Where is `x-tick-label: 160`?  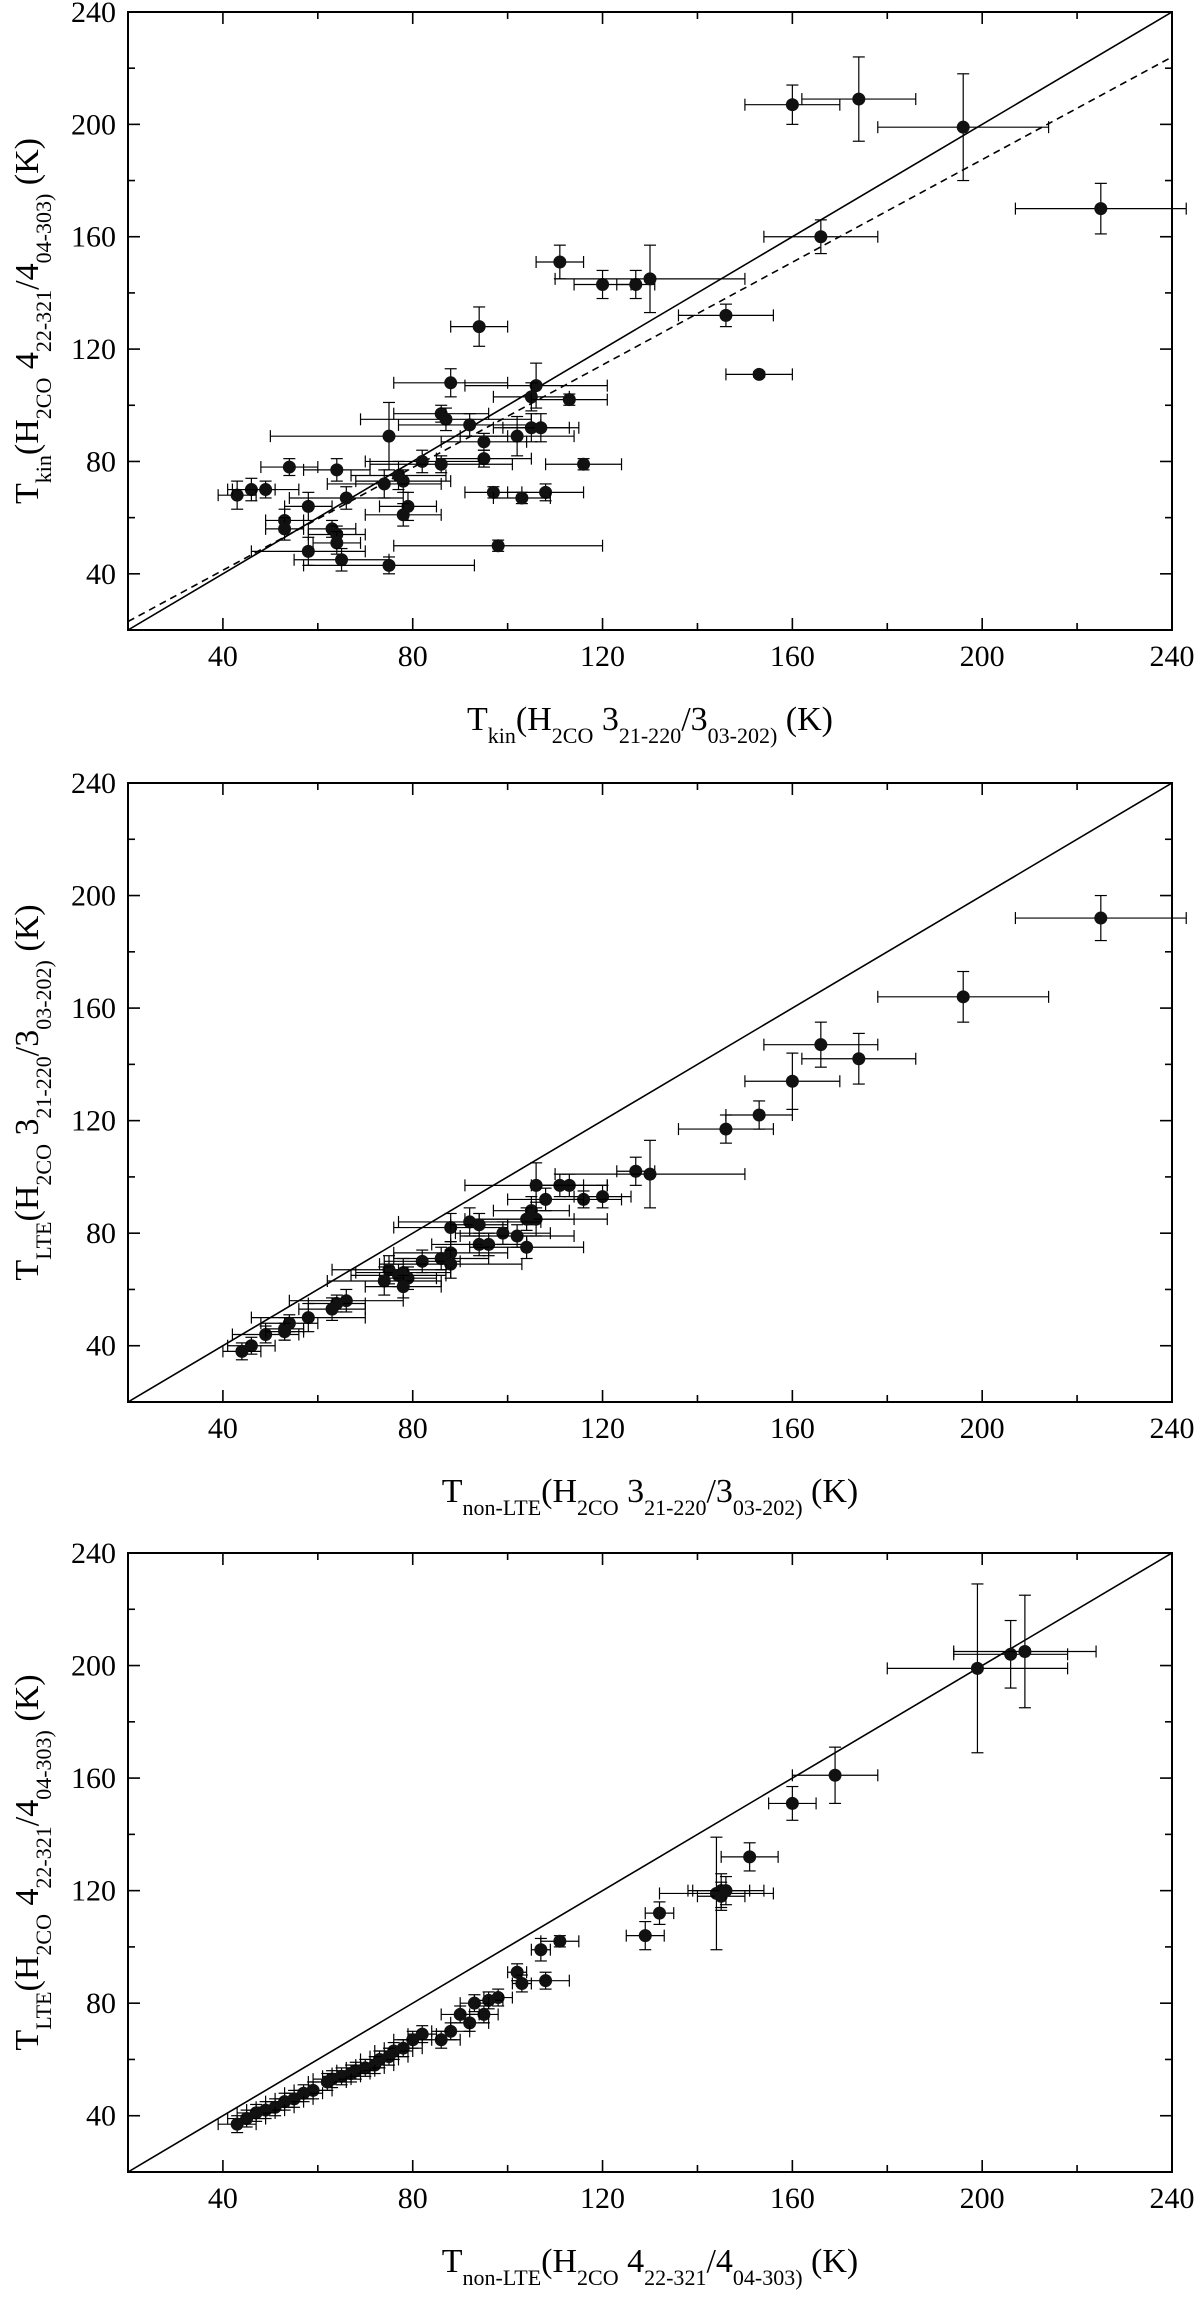 x-tick-label: 160 is located at coordinates (792, 2198).